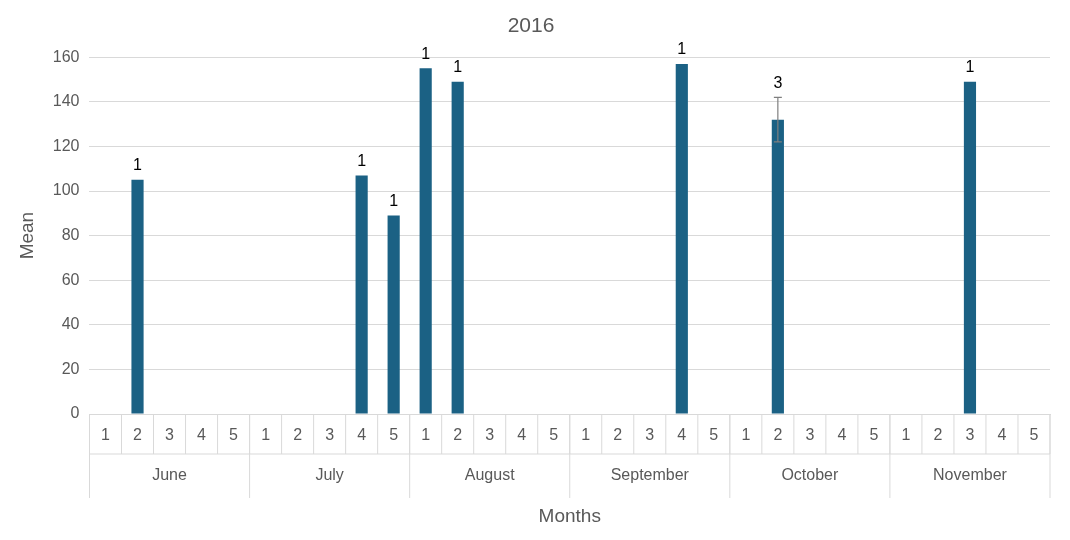 The width and height of the screenshot is (1070, 540). I want to click on y-tick-label: 0, so click(75, 413).